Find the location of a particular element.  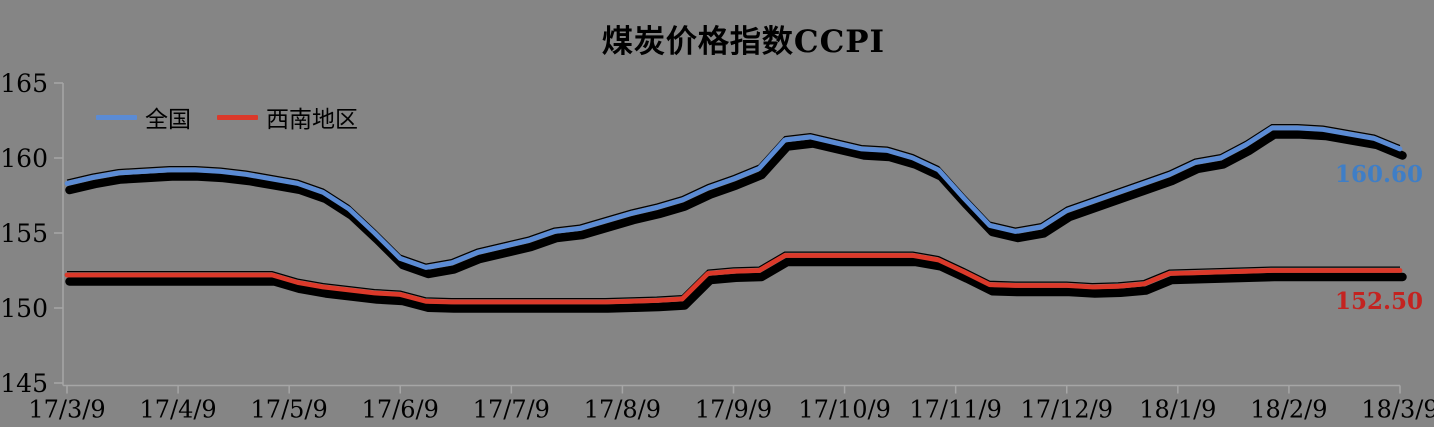

x-tick-label: 17/10/9 is located at coordinates (844, 410).